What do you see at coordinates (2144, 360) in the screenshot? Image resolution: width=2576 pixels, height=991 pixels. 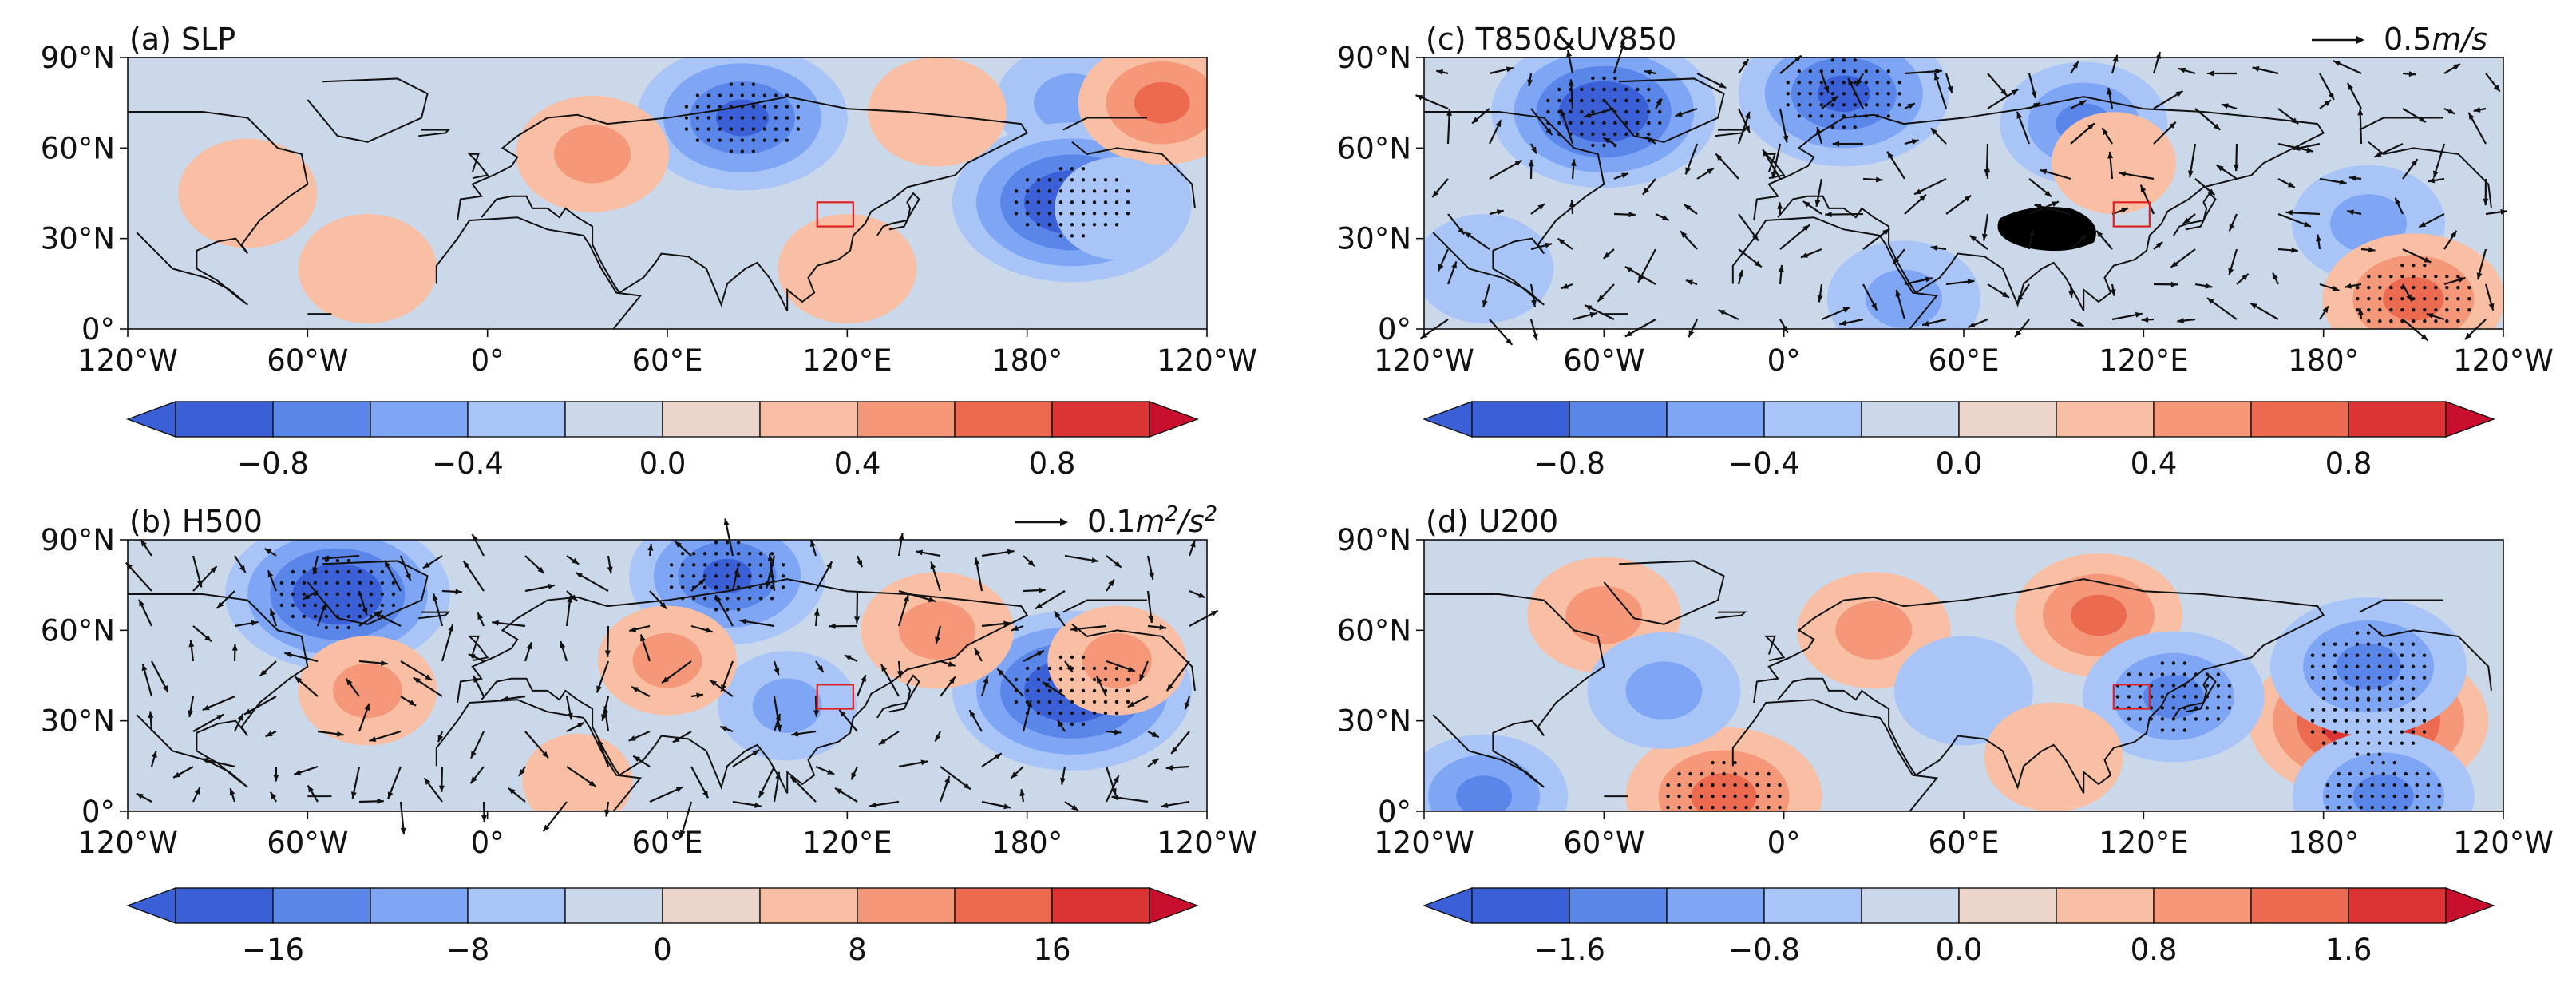 I see `lon-tick-label: 120°E` at bounding box center [2144, 360].